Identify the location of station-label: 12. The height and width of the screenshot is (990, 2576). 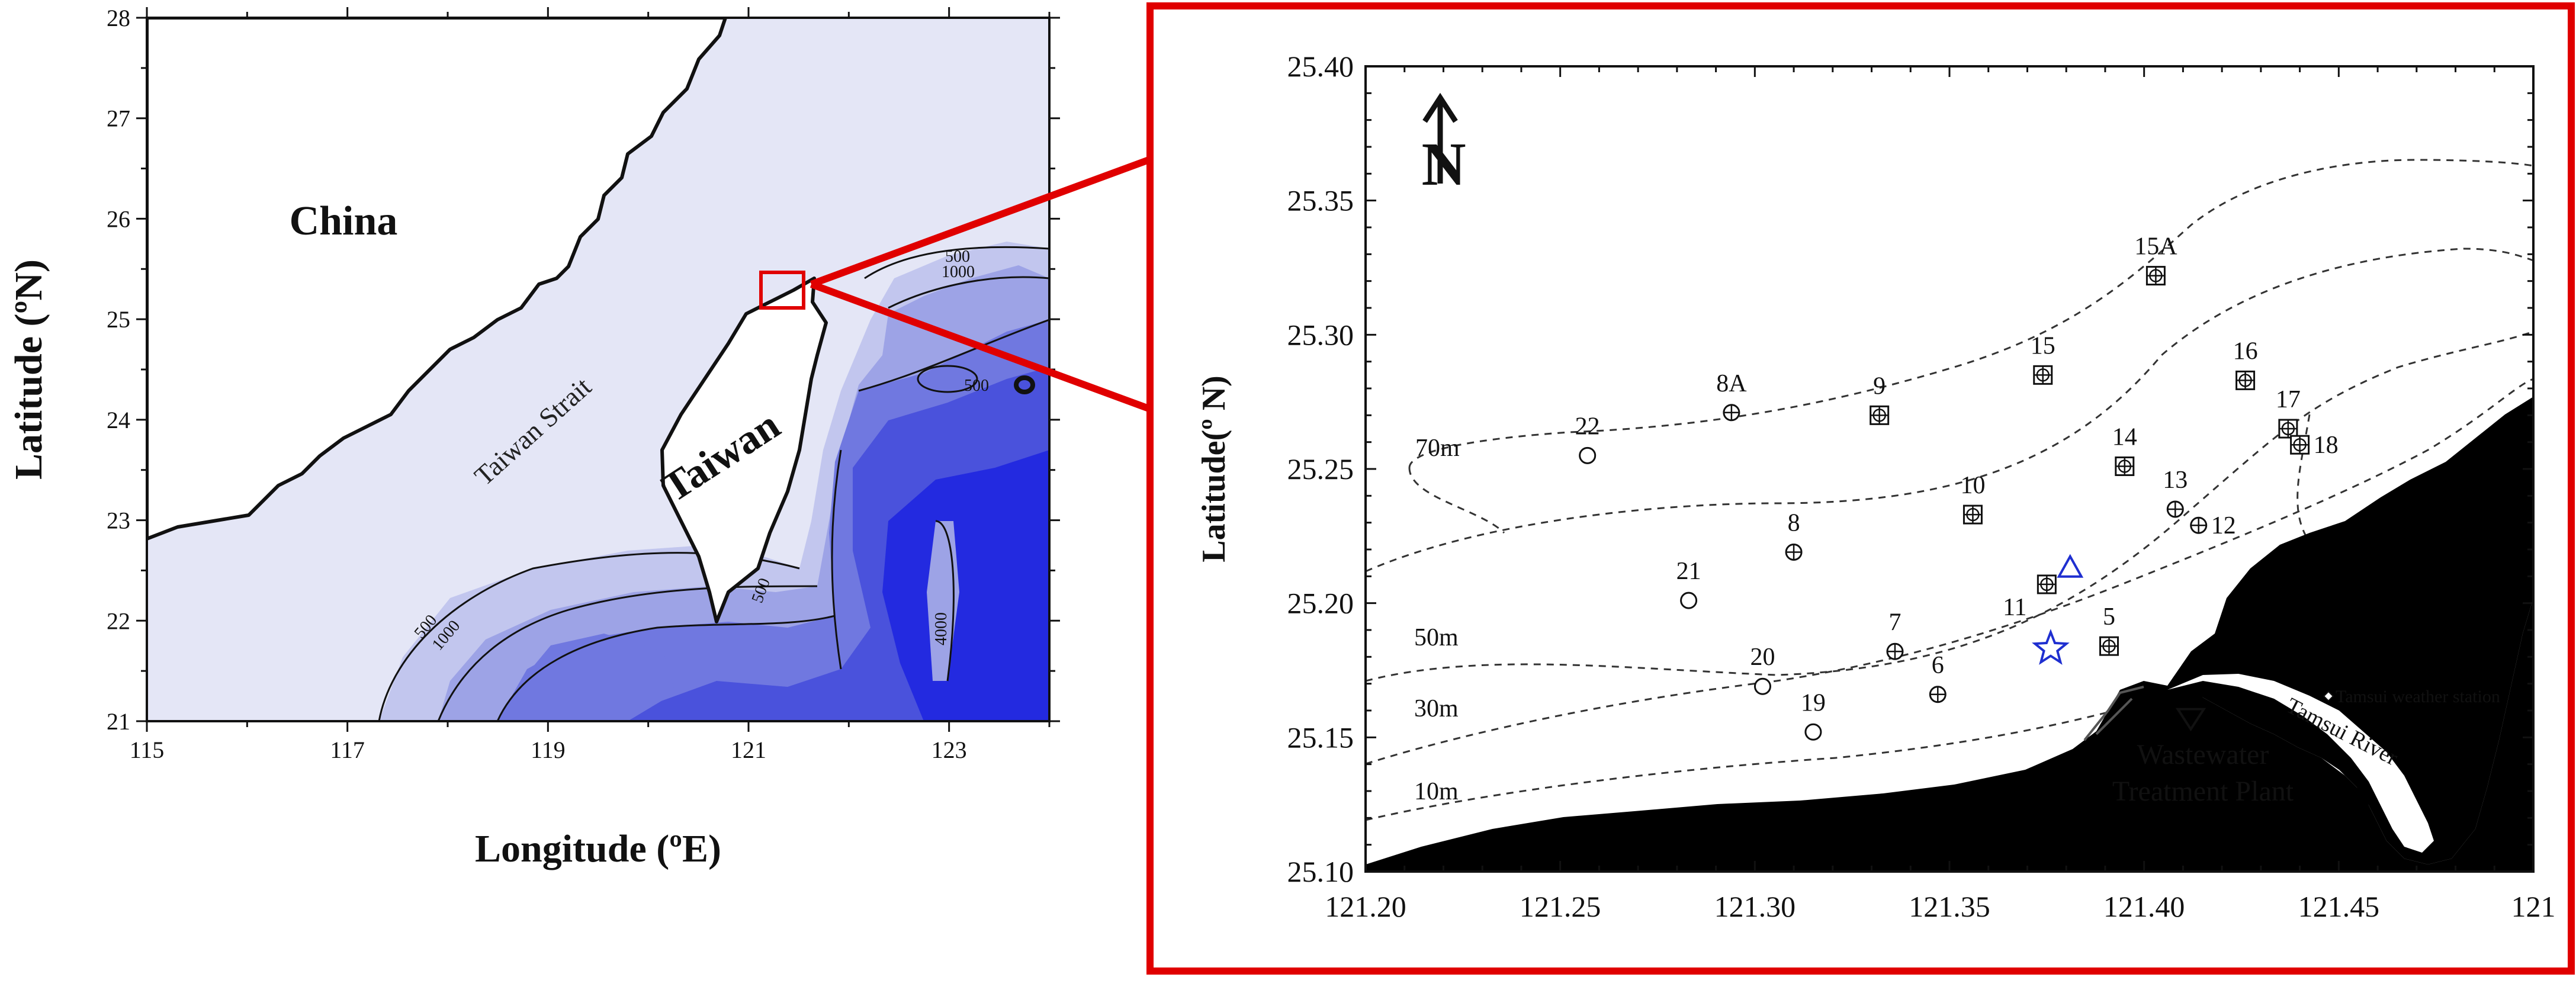
(2223, 525).